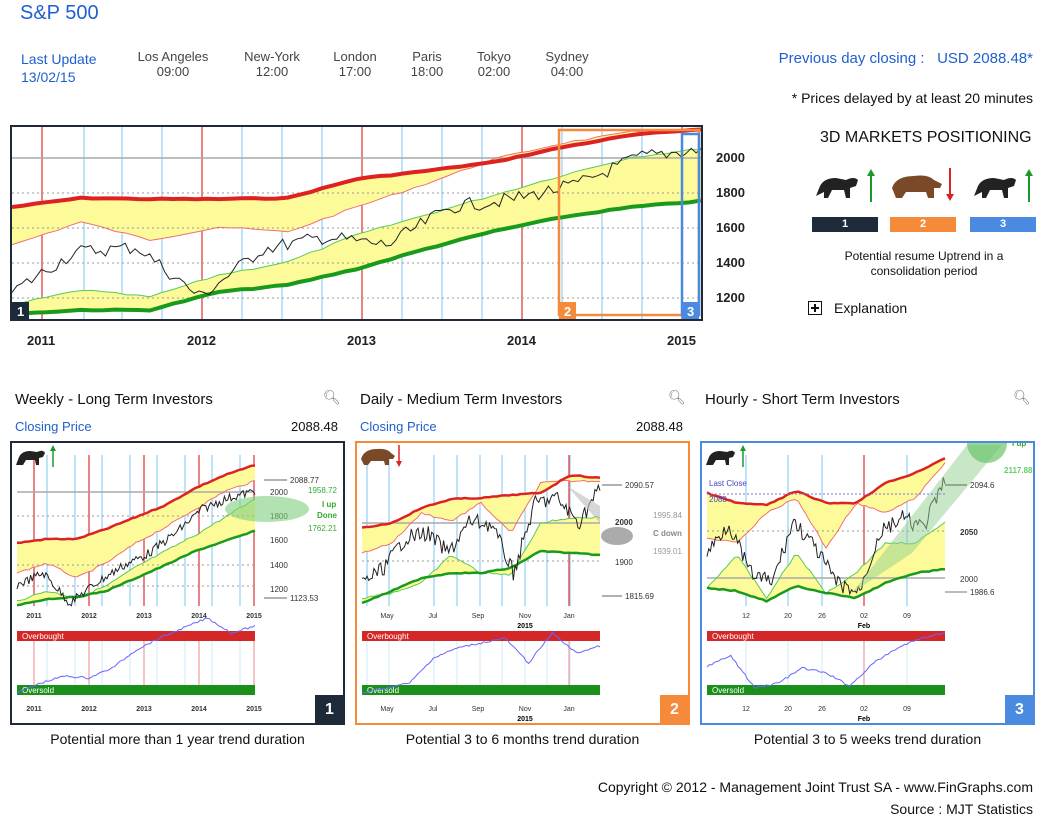 This screenshot has width=1039, height=820. What do you see at coordinates (567, 64) in the screenshot?
I see `city-sydney: Sydney 04:00` at bounding box center [567, 64].